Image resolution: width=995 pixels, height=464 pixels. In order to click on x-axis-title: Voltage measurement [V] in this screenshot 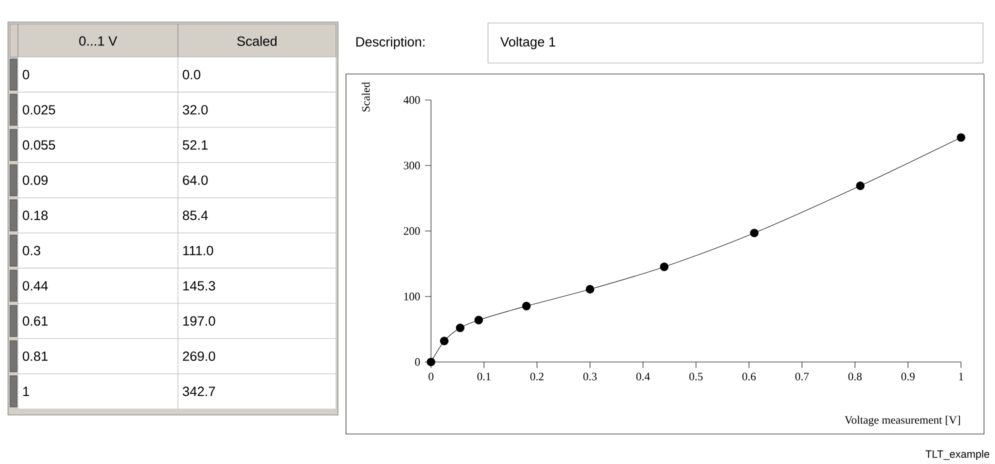, I will do `click(902, 421)`.